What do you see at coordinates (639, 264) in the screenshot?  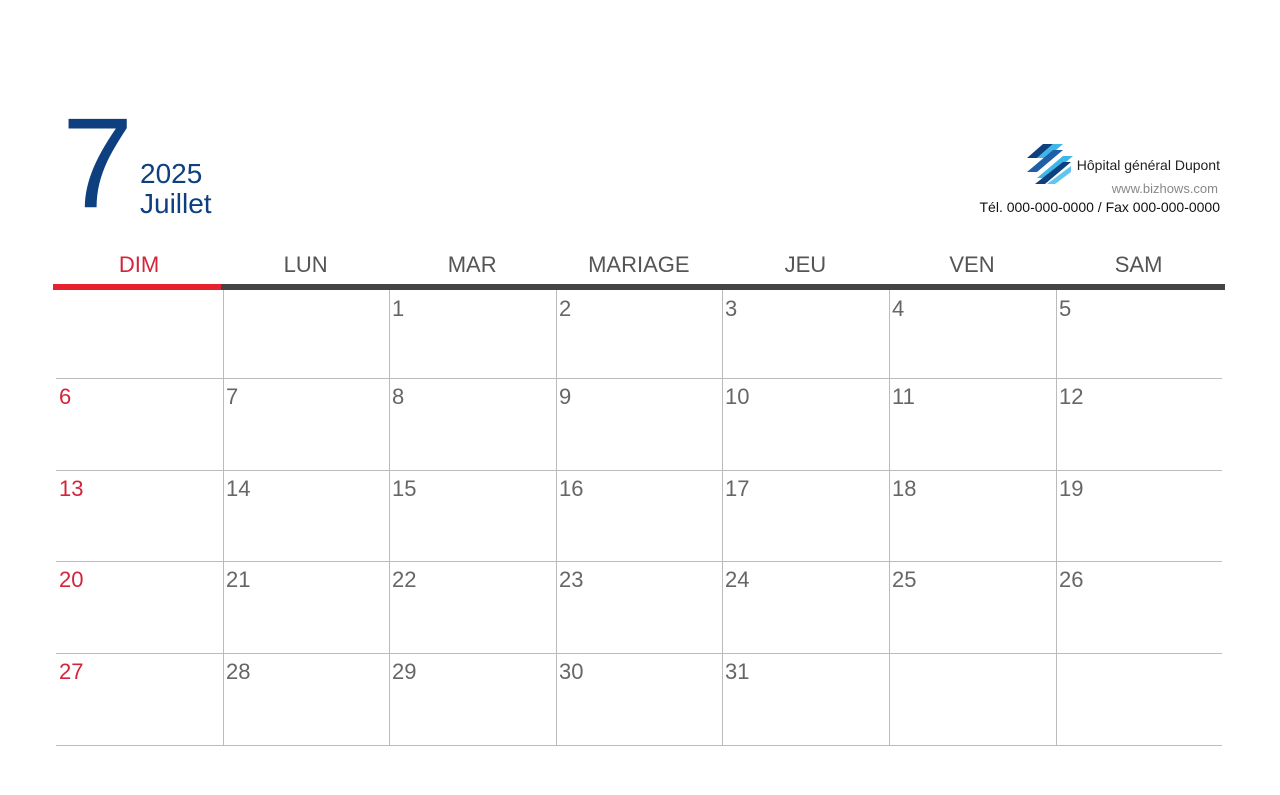 I see `weekday-header: MARIAGE` at bounding box center [639, 264].